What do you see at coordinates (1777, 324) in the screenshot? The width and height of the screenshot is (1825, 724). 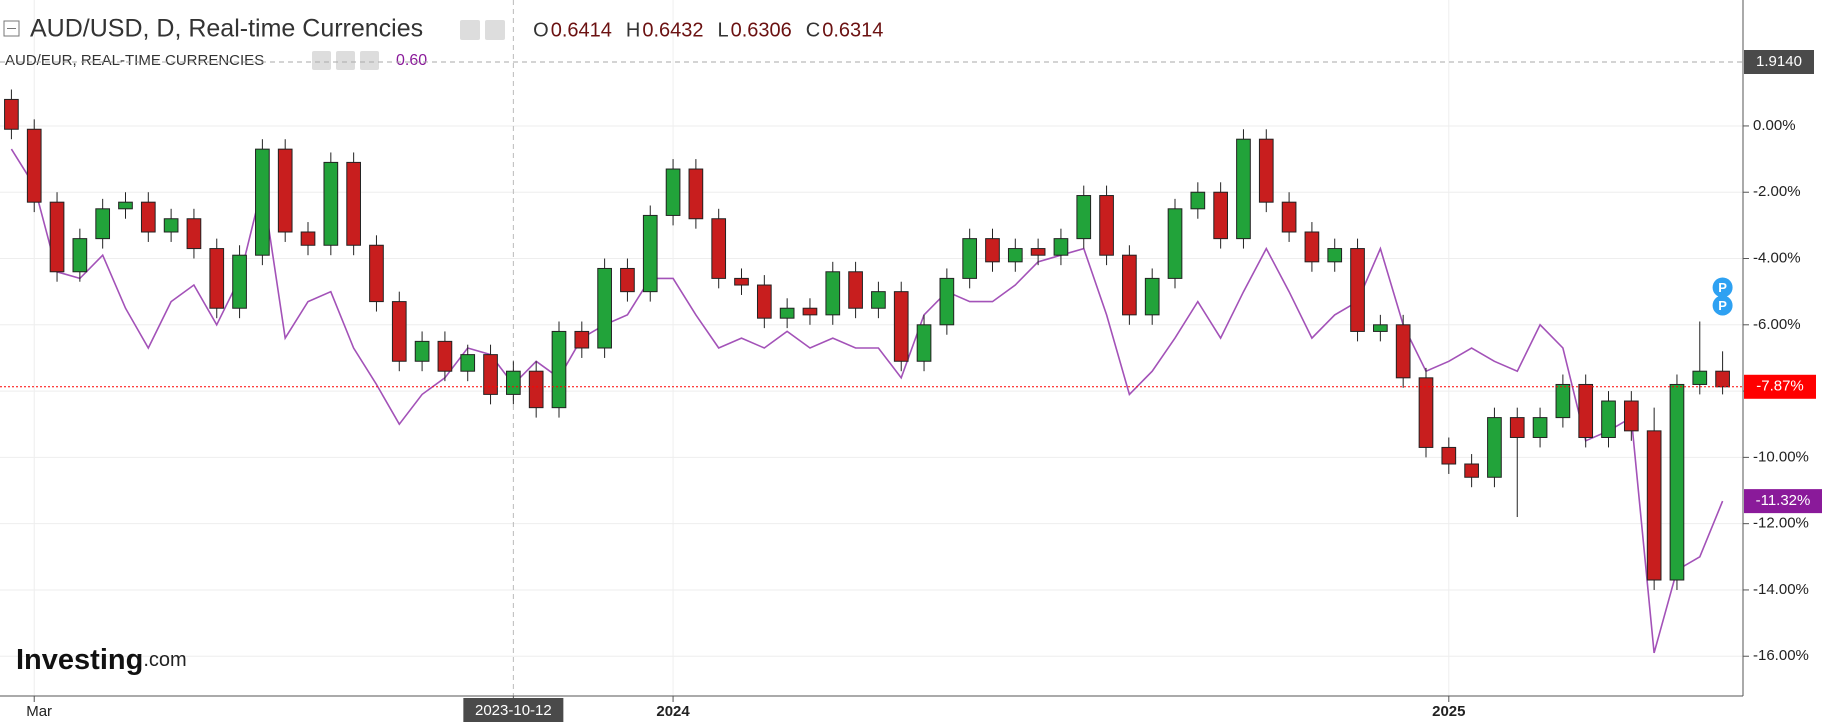 I see `y-tick-label: -6.00%` at bounding box center [1777, 324].